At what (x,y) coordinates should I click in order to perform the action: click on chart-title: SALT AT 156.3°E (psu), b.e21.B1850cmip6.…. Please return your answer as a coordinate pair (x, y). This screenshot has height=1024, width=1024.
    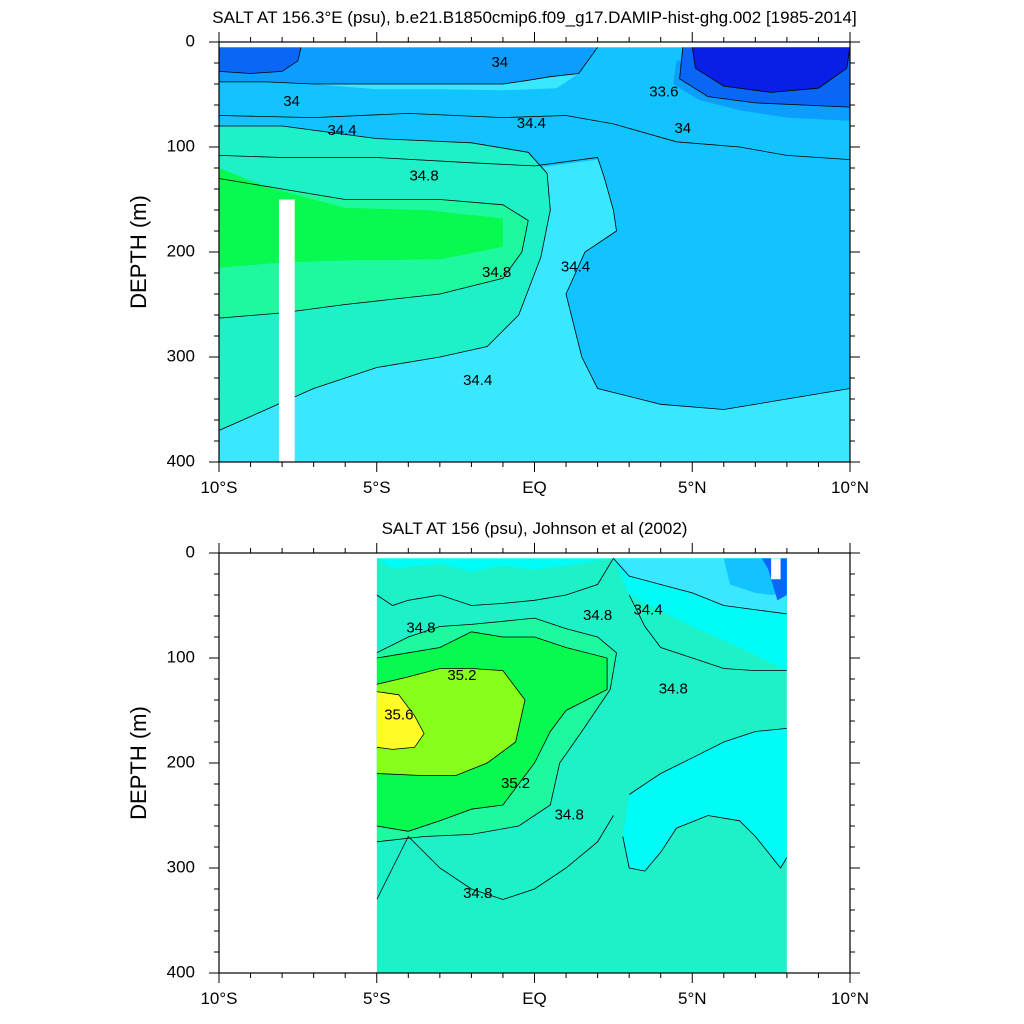
    Looking at the image, I should click on (534, 17).